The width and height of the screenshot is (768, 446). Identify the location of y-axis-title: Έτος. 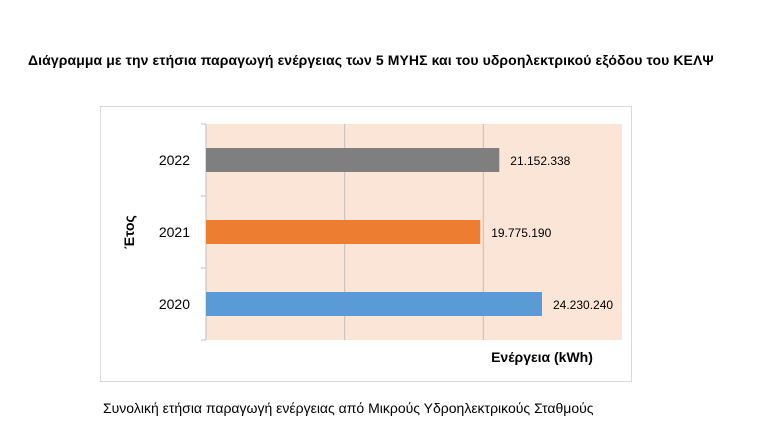
(129, 232).